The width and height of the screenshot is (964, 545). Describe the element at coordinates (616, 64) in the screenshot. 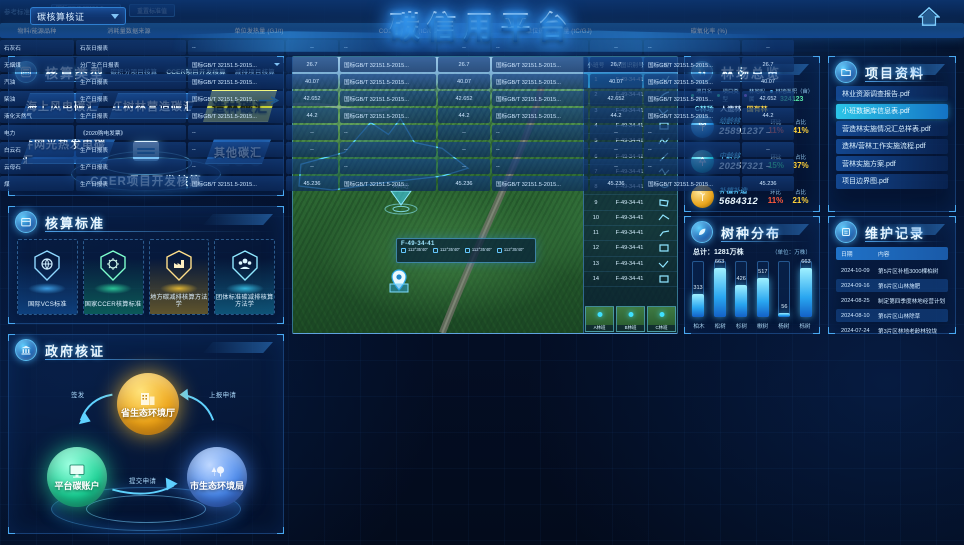

I see `cell-carbon-value: 26.7` at that location.